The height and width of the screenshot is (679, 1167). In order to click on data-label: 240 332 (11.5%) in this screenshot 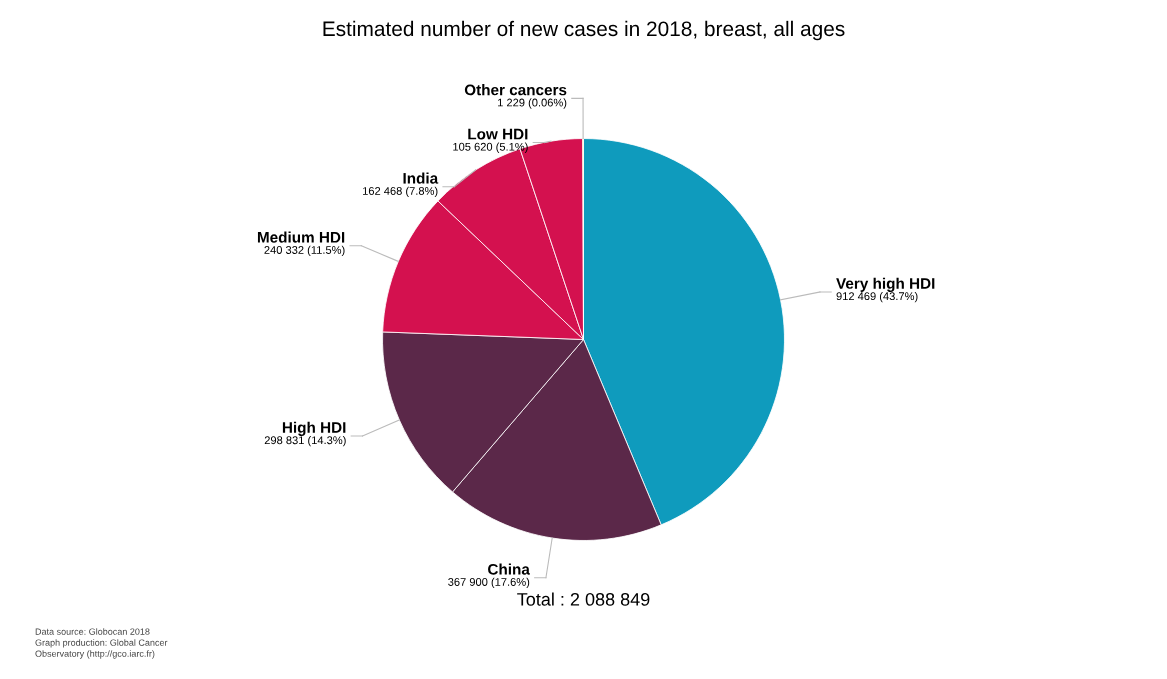, I will do `click(304, 251)`.